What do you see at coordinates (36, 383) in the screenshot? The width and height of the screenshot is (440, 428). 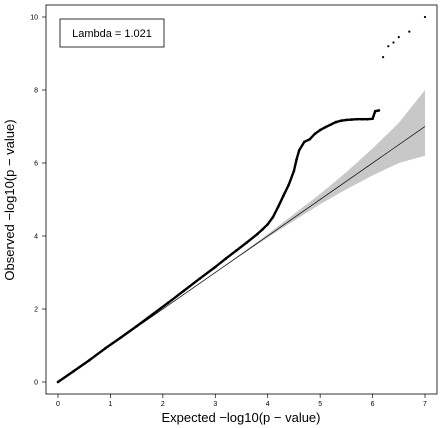 I see `y-tick-label: 0` at bounding box center [36, 383].